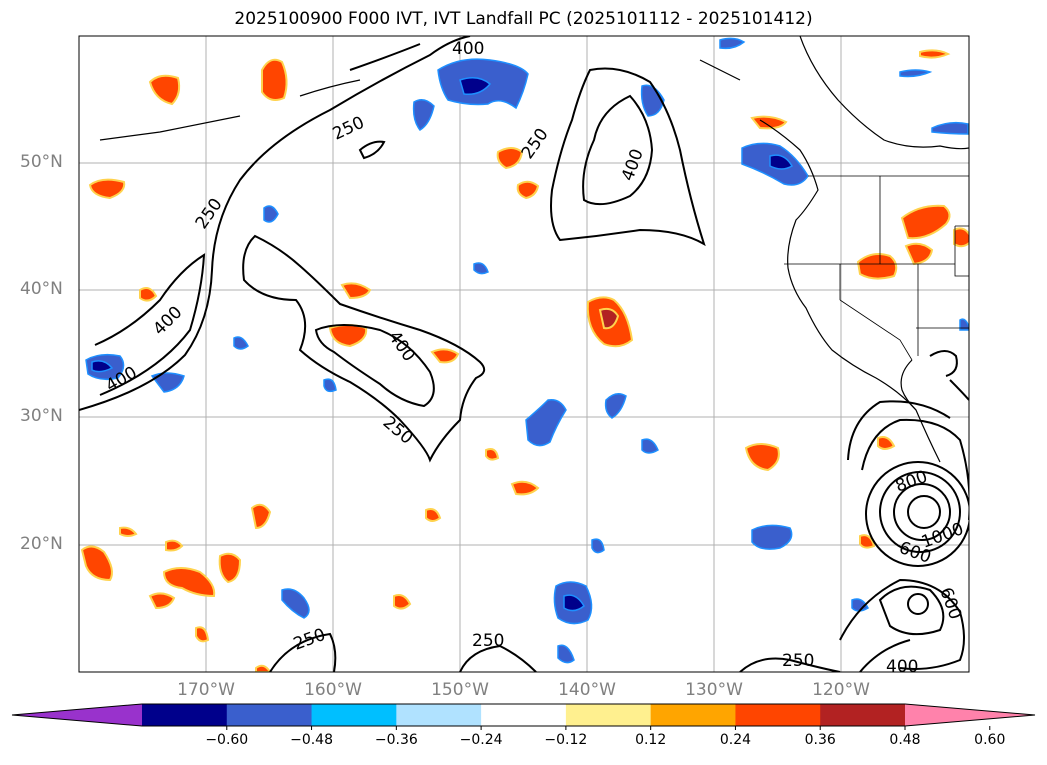 This screenshot has height=765, width=1047. I want to click on colorbar-outline, so click(523, 715).